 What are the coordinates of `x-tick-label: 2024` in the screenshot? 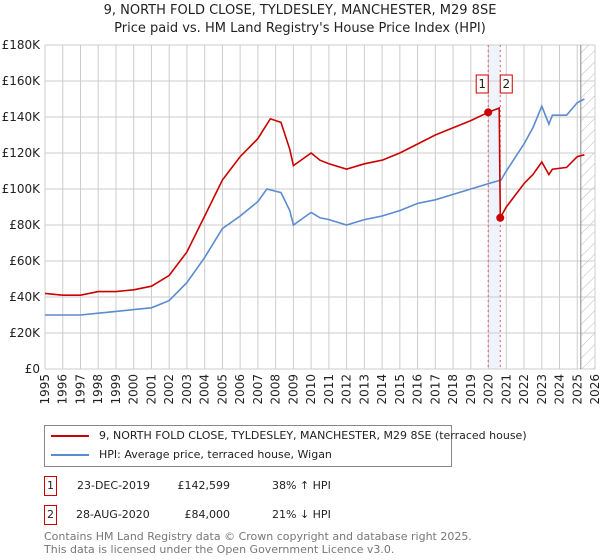 It's located at (560, 389).